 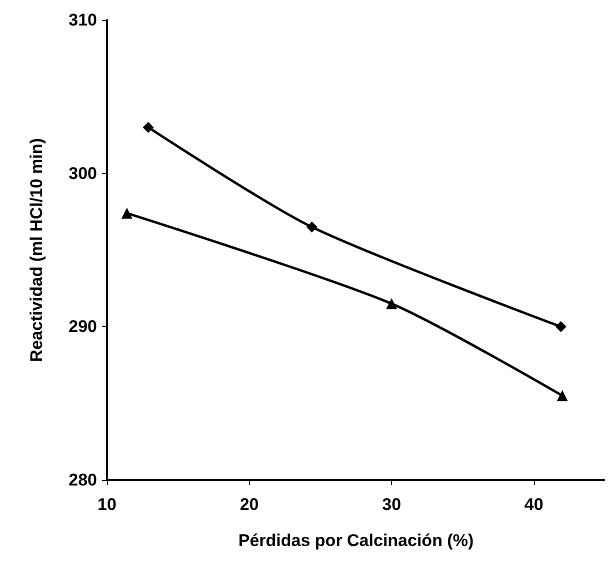 I want to click on x-tick-label: 30, so click(x=392, y=504).